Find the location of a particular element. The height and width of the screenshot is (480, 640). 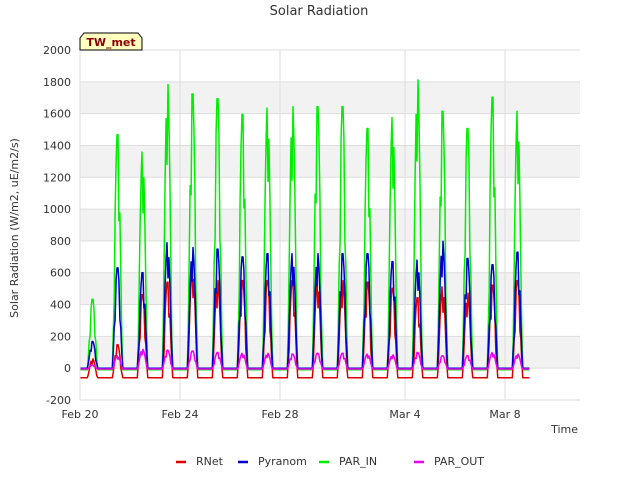

y-tick-label: 400 is located at coordinates (60, 305).